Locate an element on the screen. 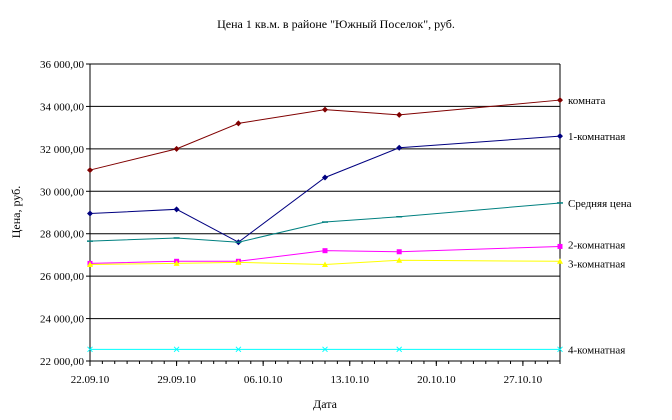 This screenshot has width=672, height=420. y-tick-label: 28 000,00 is located at coordinates (62, 235).